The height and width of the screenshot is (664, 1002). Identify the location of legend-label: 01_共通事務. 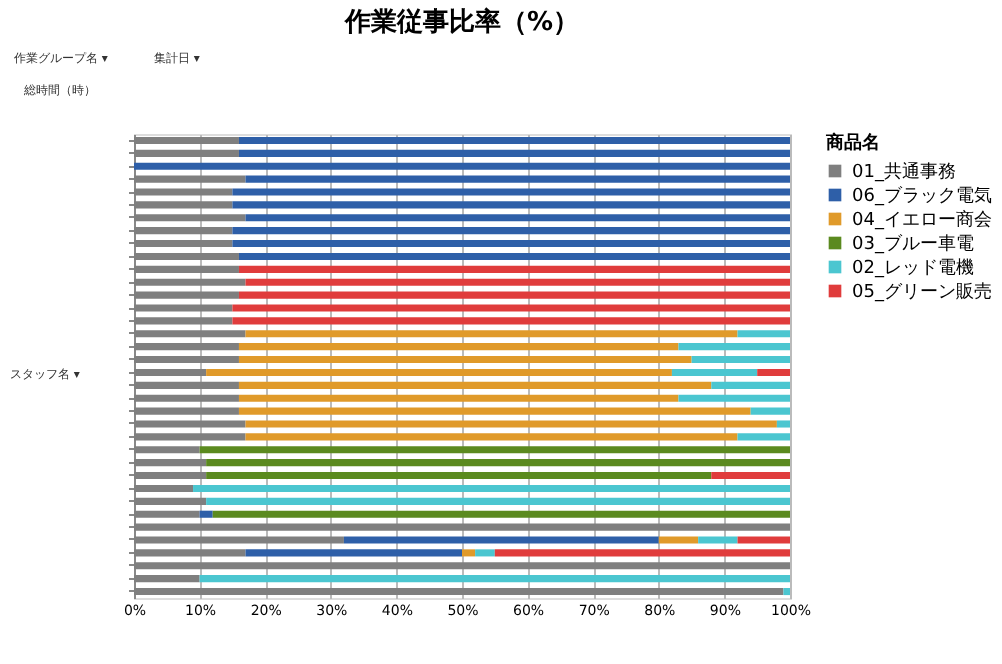
(904, 172).